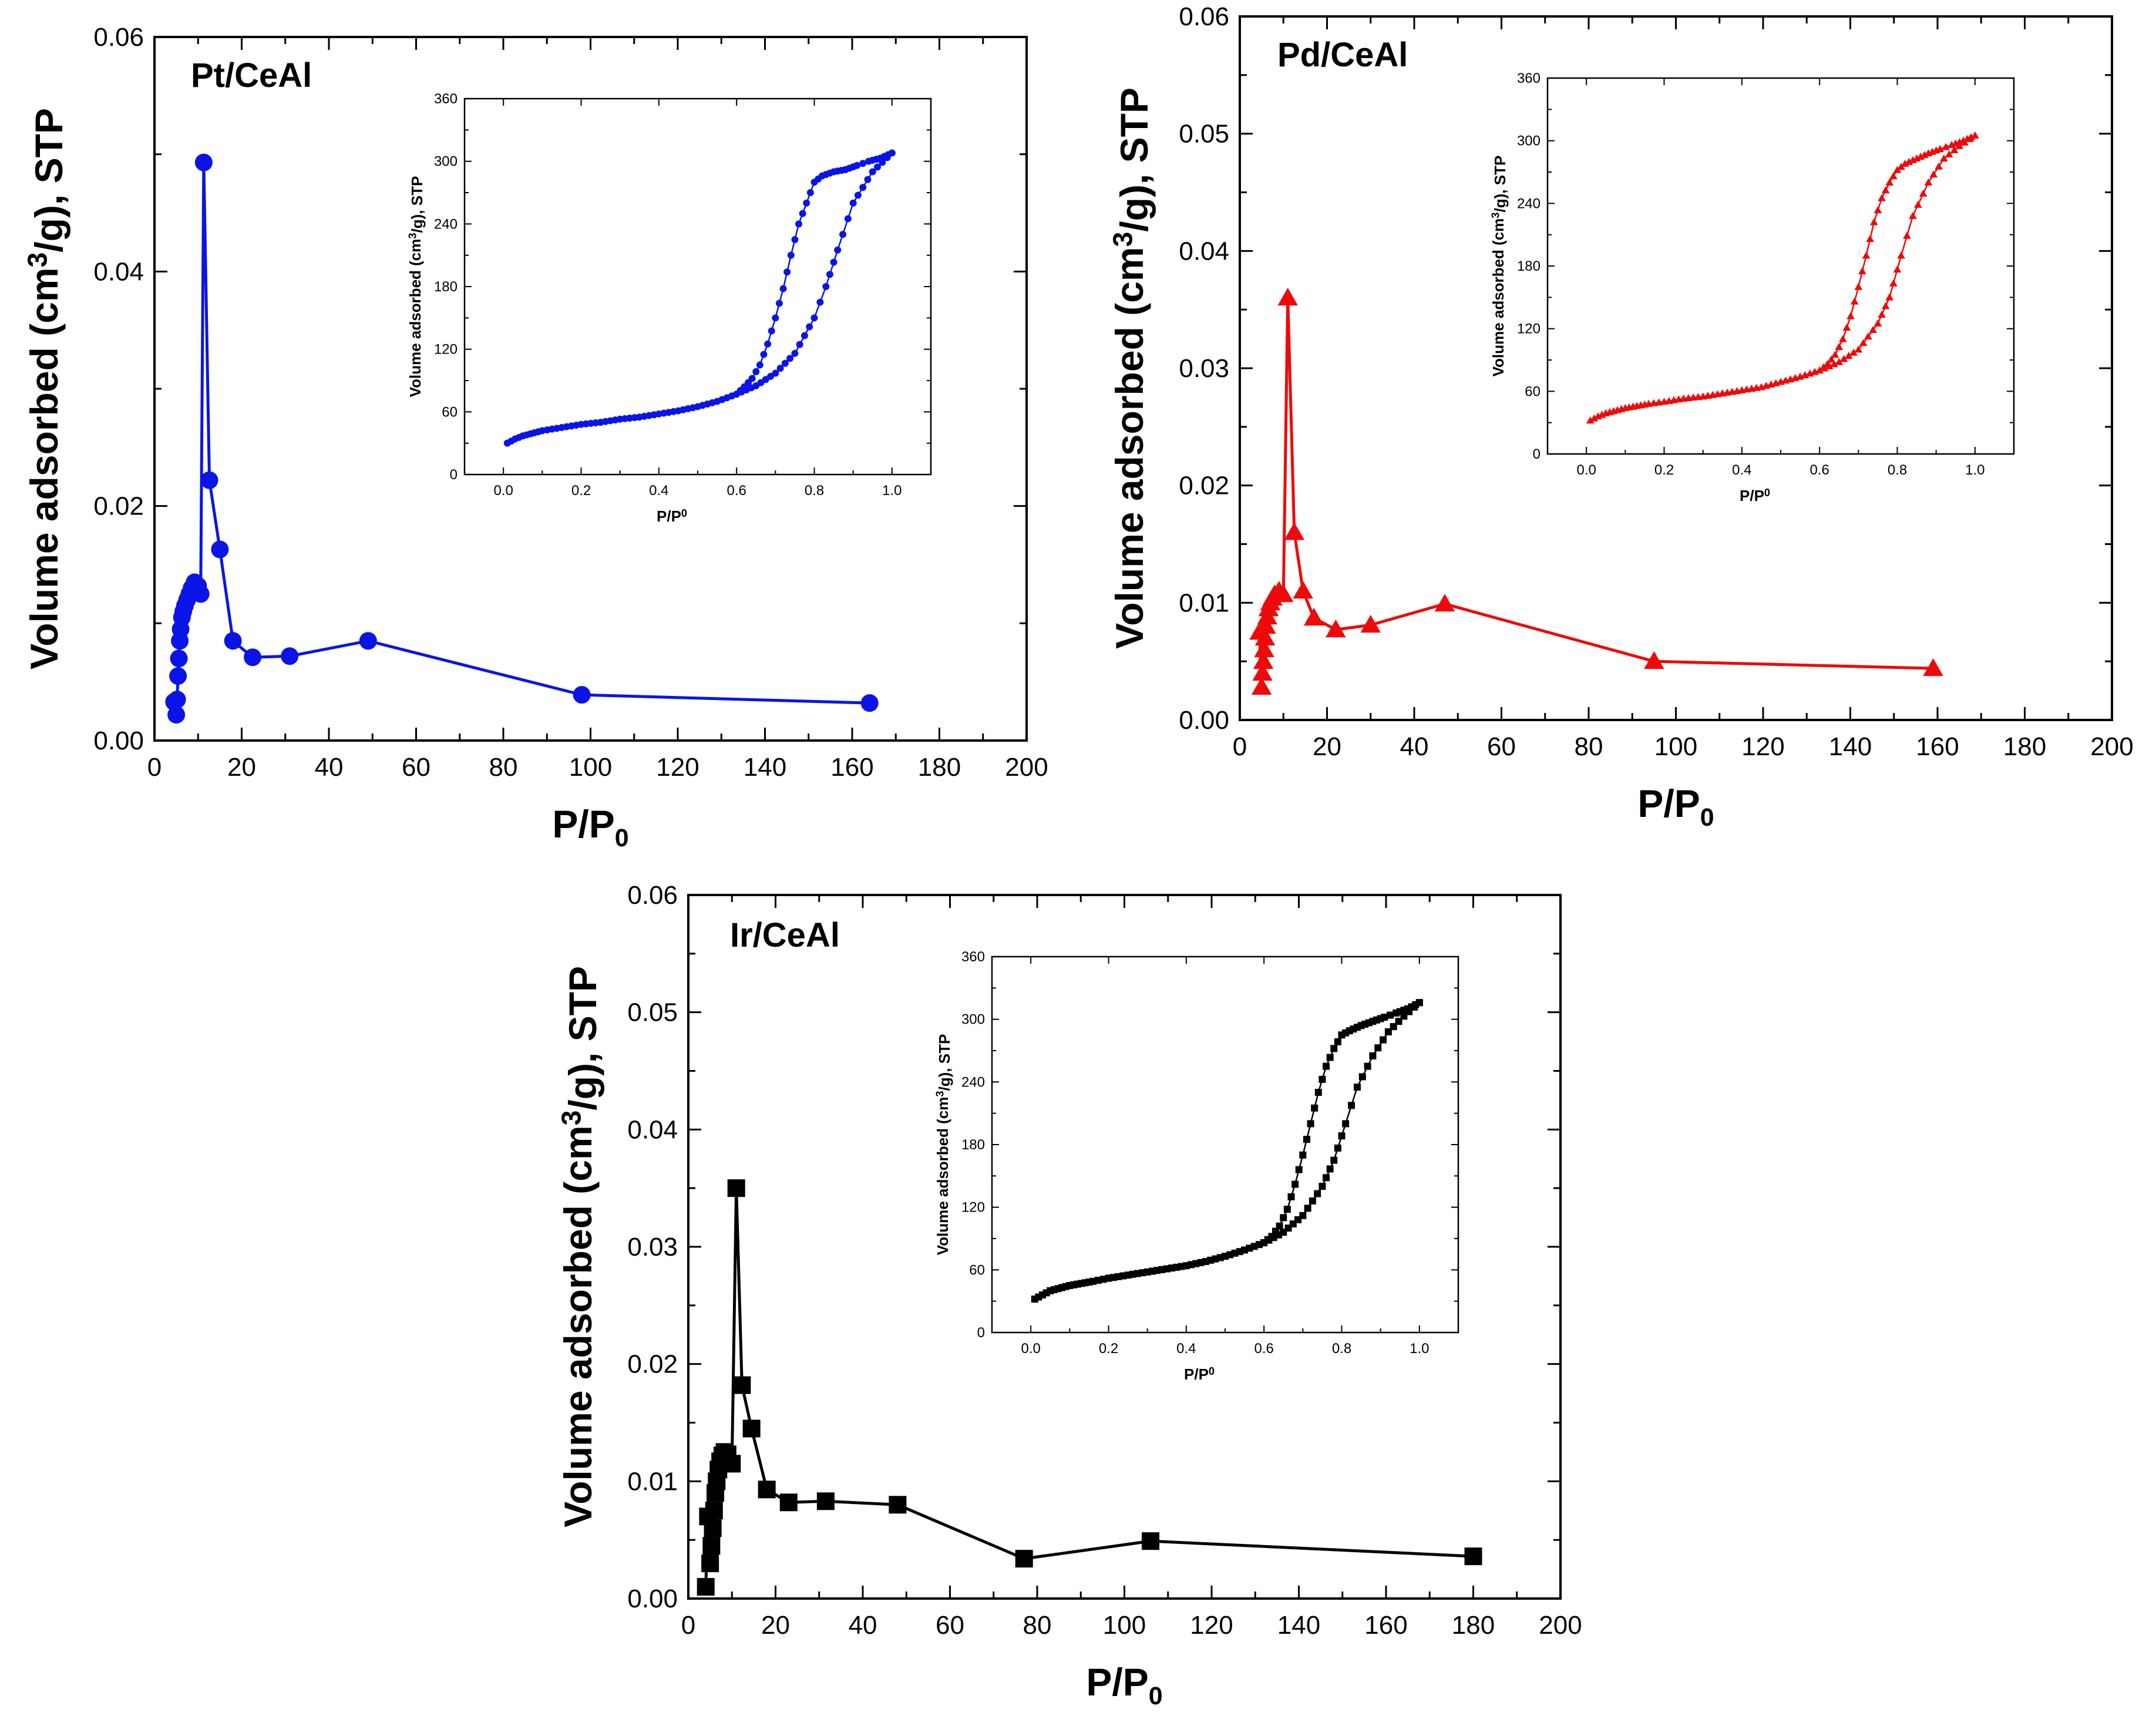 The image size is (2156, 1716). I want to click on x-tick-label: 120, so click(1211, 1625).